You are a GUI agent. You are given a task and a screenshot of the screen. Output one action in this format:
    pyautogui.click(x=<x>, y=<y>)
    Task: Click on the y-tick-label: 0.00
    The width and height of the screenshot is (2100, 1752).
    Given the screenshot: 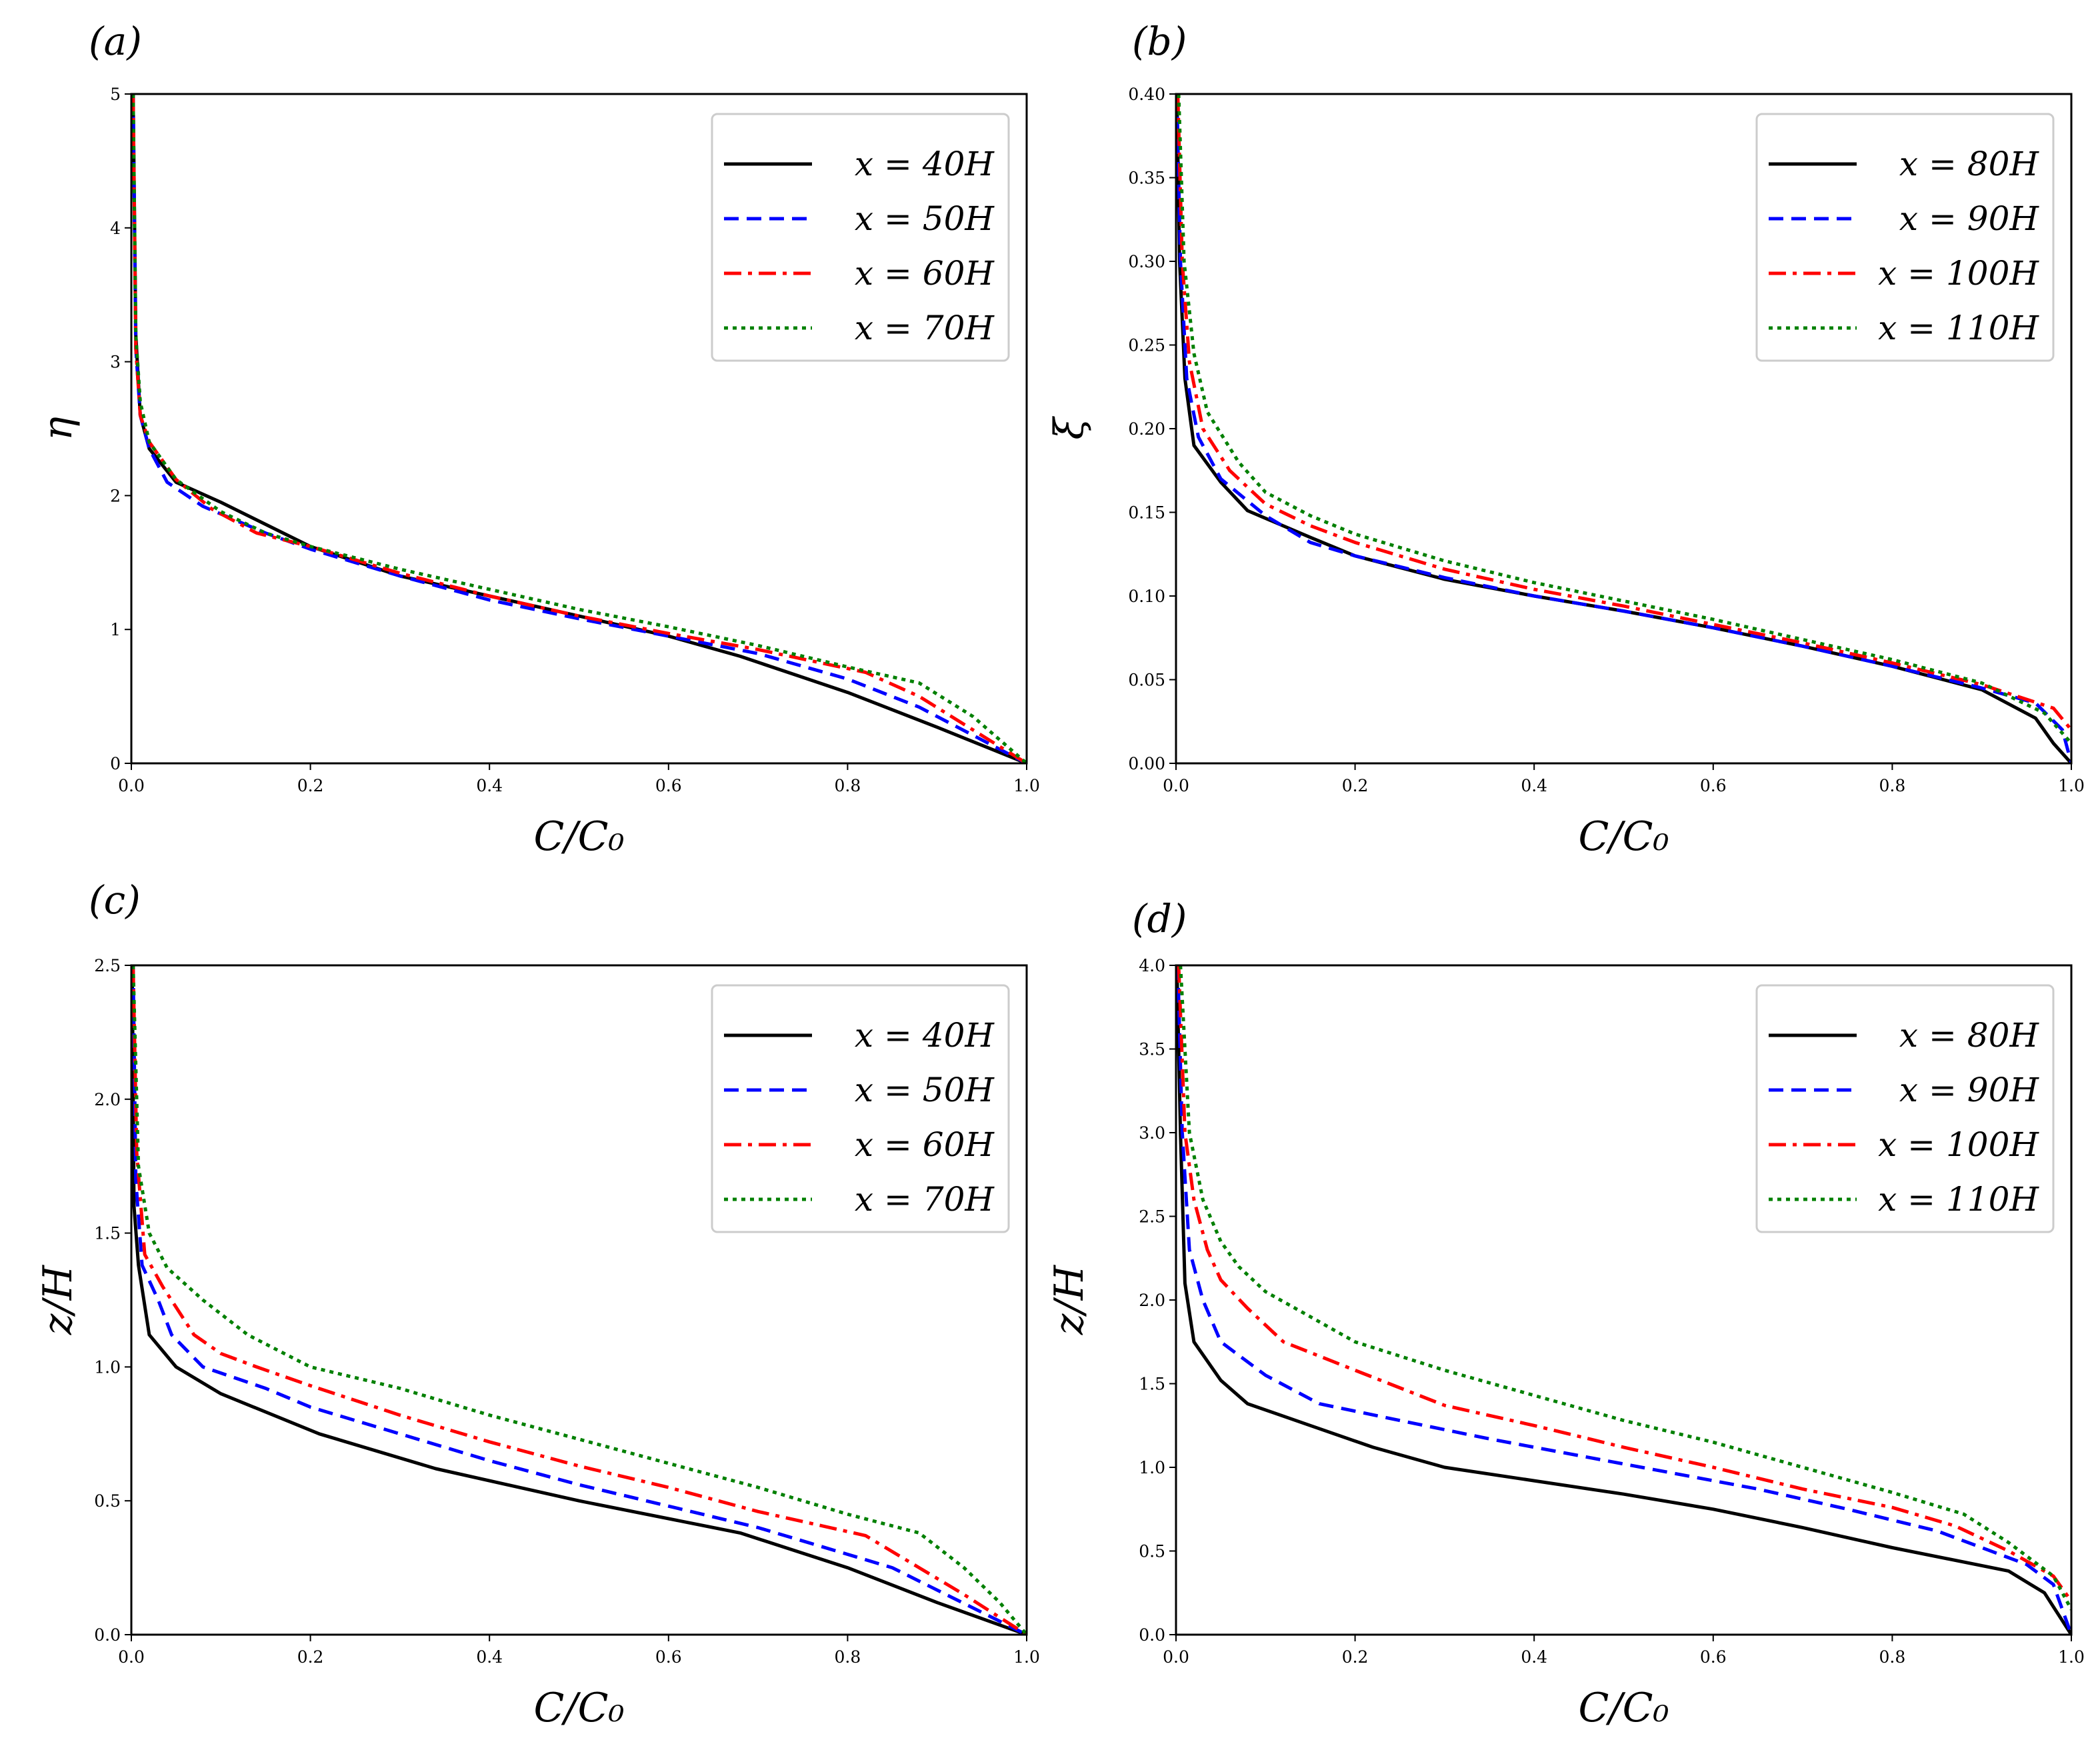 What is the action you would take?
    pyautogui.click(x=1146, y=763)
    